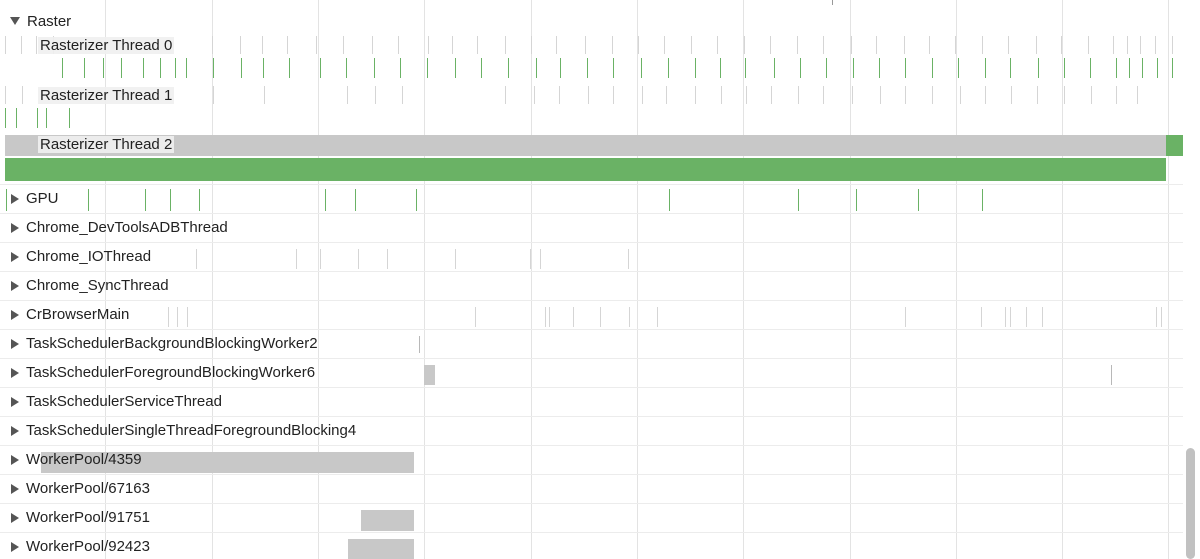 The image size is (1200, 559). What do you see at coordinates (591, 343) in the screenshot?
I see `track-taskscheduler-background-blocking-worker2: TaskSchedulerBackgroundBlockingWorker2` at bounding box center [591, 343].